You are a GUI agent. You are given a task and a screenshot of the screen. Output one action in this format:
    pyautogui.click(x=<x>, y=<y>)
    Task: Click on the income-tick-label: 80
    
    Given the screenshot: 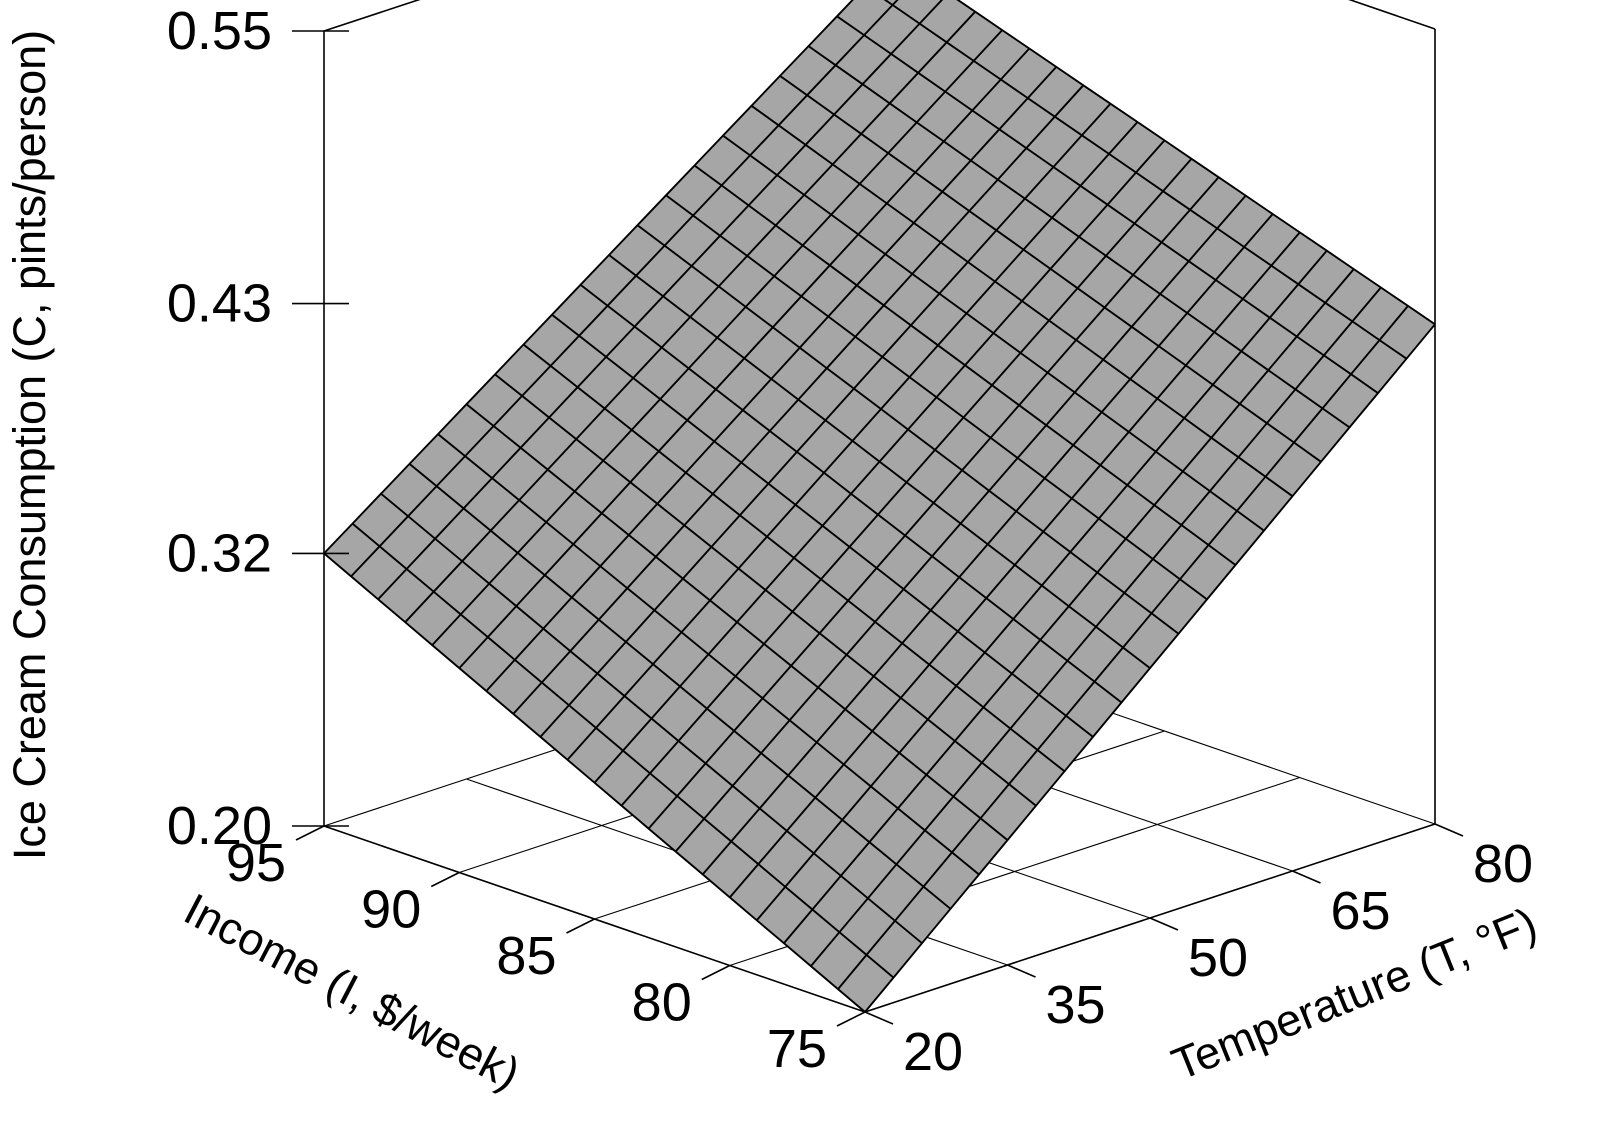 What is the action you would take?
    pyautogui.click(x=662, y=1003)
    